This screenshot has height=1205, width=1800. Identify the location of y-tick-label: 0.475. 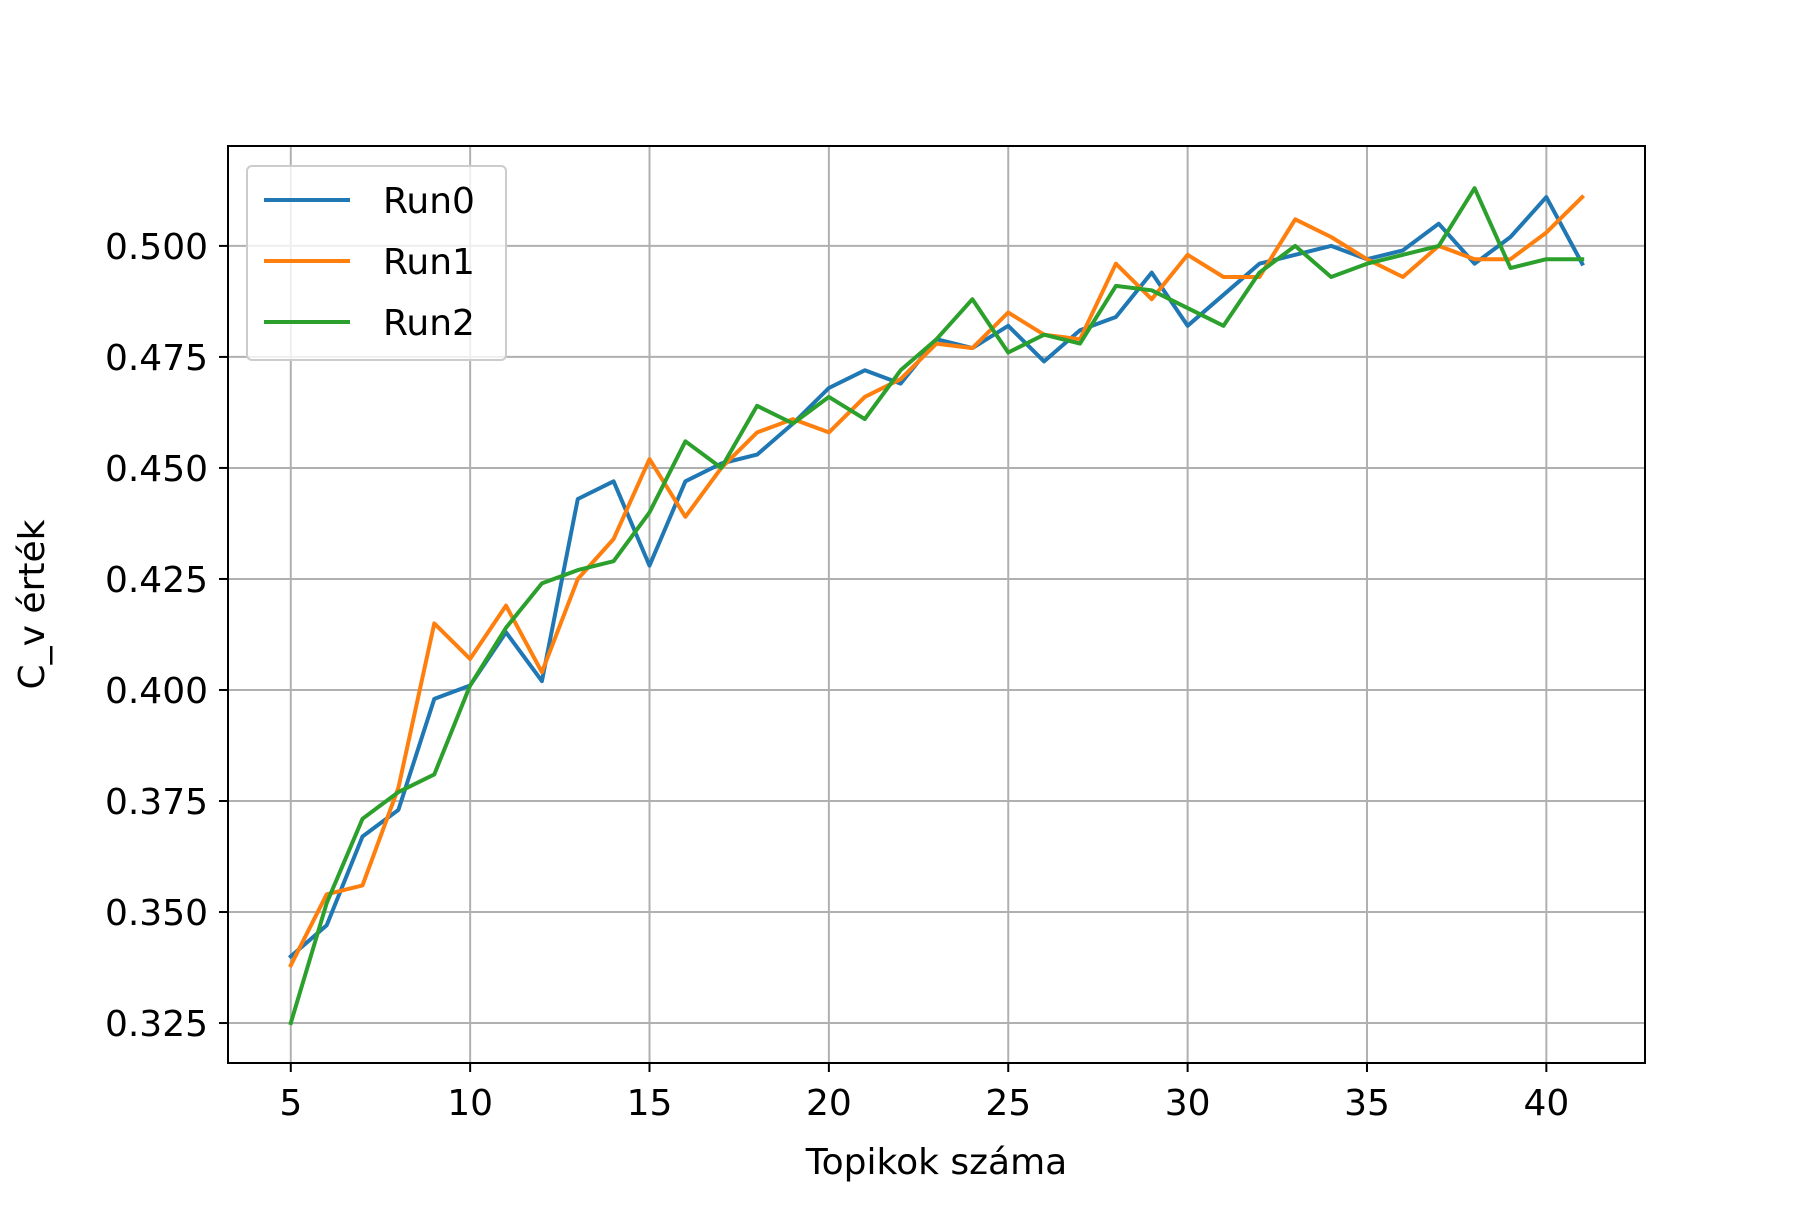
(156, 358).